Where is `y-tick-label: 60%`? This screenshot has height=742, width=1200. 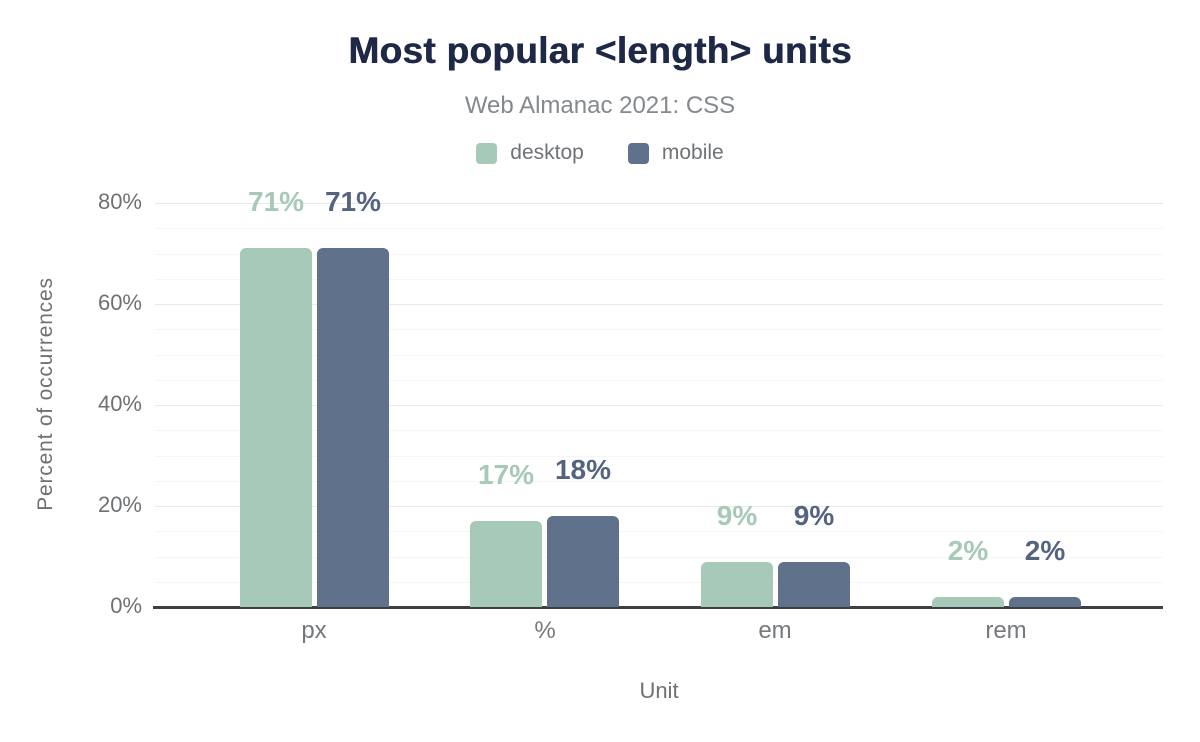 y-tick-label: 60% is located at coordinates (119, 302).